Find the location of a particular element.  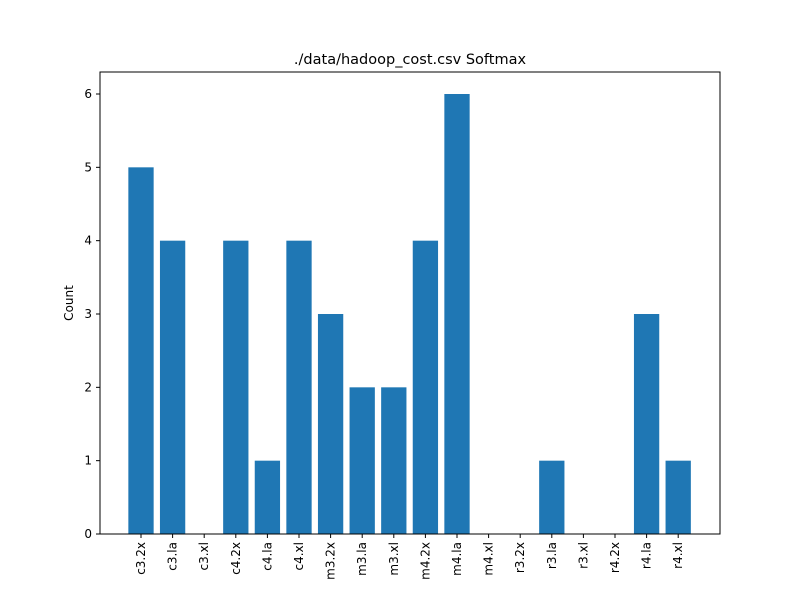

x-tick-label: c3.xl is located at coordinates (204, 556).